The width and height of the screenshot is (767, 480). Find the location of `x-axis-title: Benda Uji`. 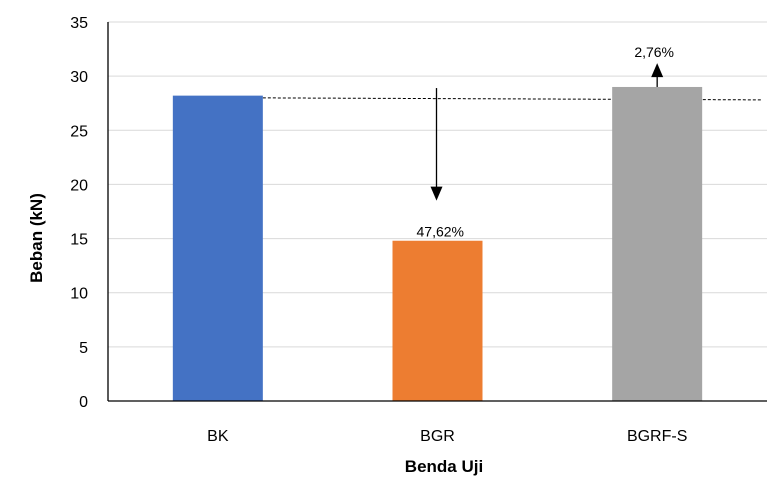

x-axis-title: Benda Uji is located at coordinates (444, 466).